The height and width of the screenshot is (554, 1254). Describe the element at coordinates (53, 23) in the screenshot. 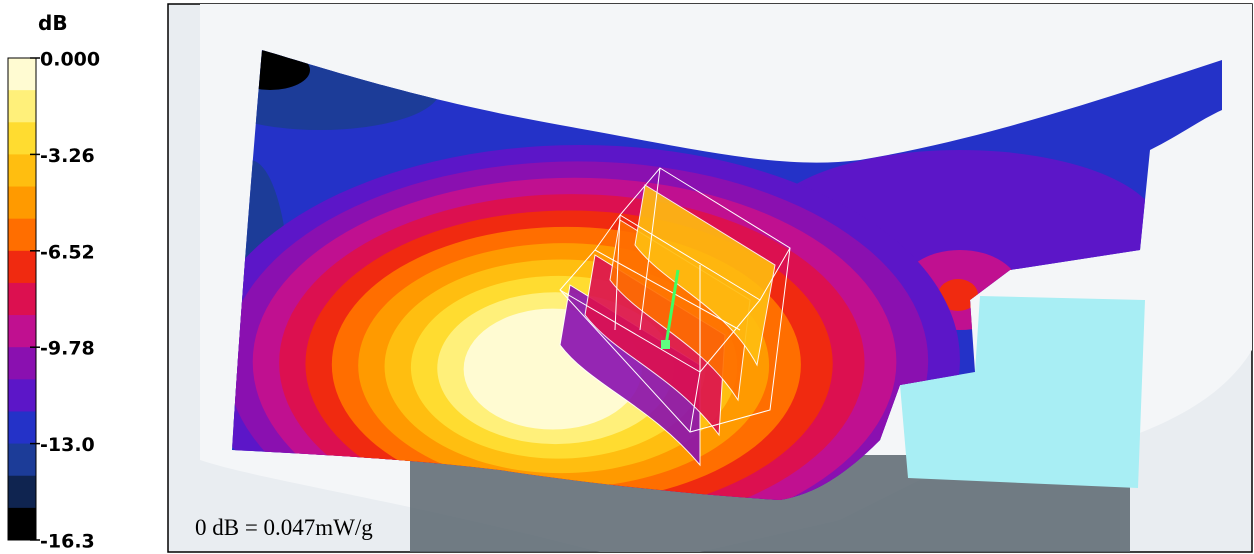

I see `legend-unit: dB` at that location.